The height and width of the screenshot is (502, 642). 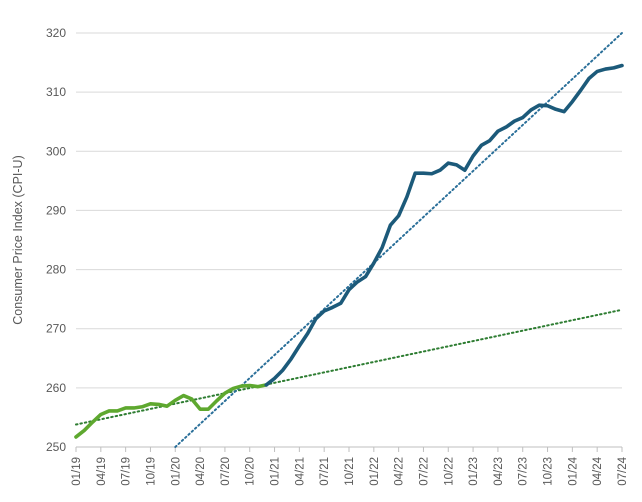 I want to click on x-tick-label: 10/19, so click(x=151, y=471).